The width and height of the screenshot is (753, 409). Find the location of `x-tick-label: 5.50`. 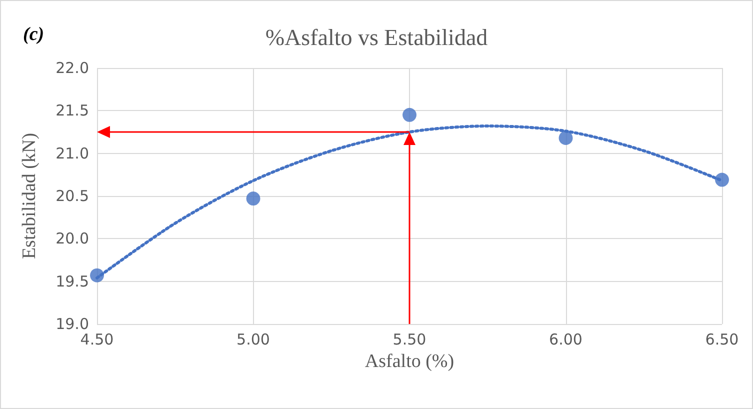

x-tick-label: 5.50 is located at coordinates (409, 339).